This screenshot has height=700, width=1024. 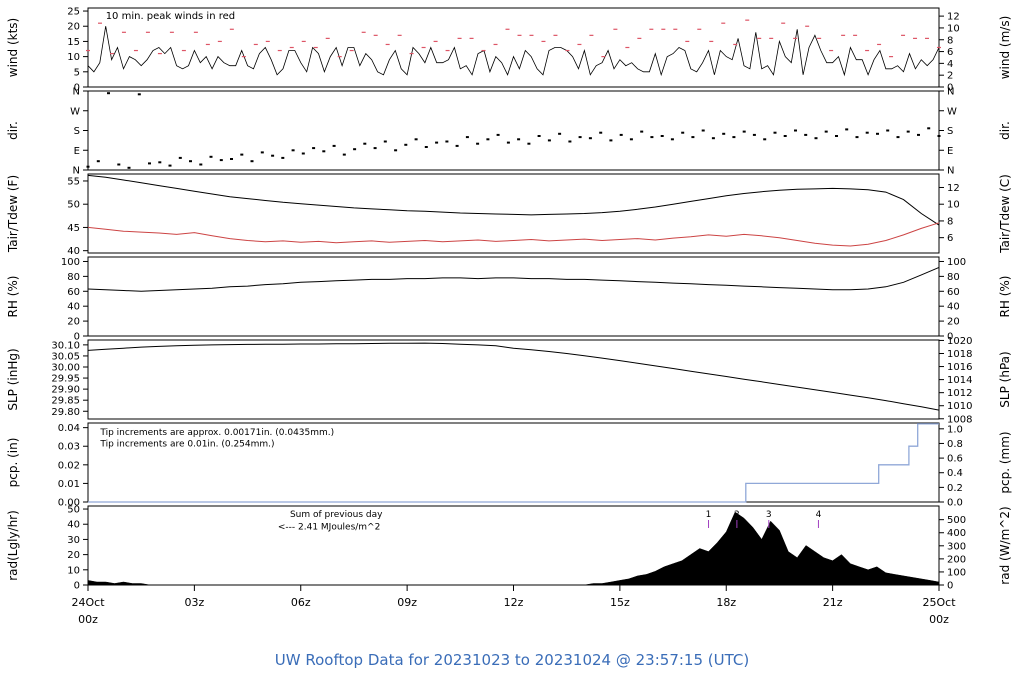 What do you see at coordinates (73, 540) in the screenshot?
I see `y-tick-label: 30` at bounding box center [73, 540].